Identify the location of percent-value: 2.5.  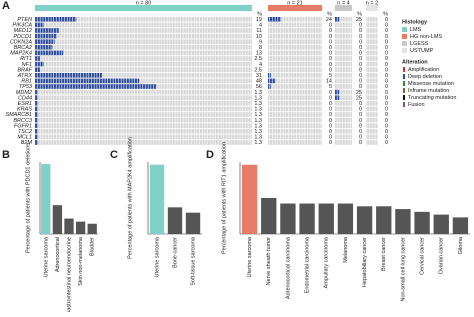
(258, 70).